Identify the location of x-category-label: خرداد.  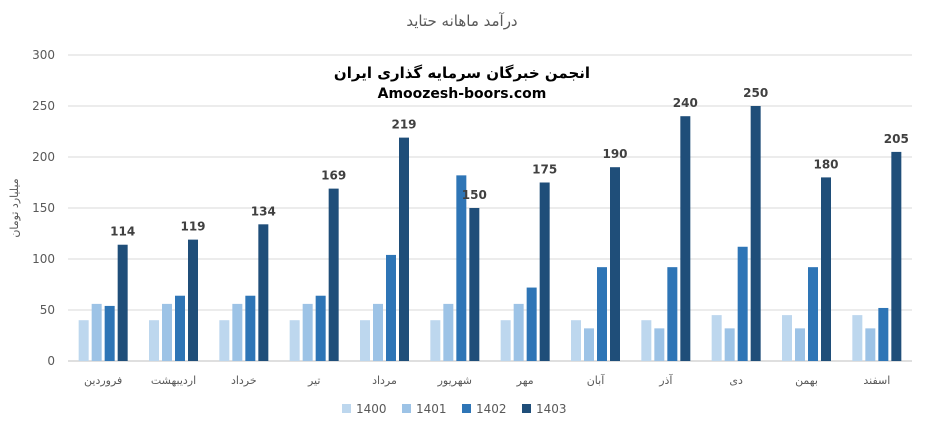
(244, 380).